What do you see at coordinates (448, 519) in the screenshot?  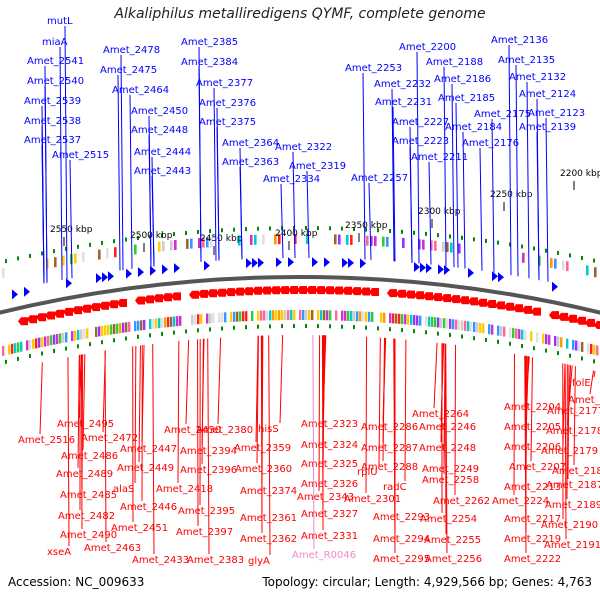 I see `gene-label-reverse: Amet_2254` at bounding box center [448, 519].